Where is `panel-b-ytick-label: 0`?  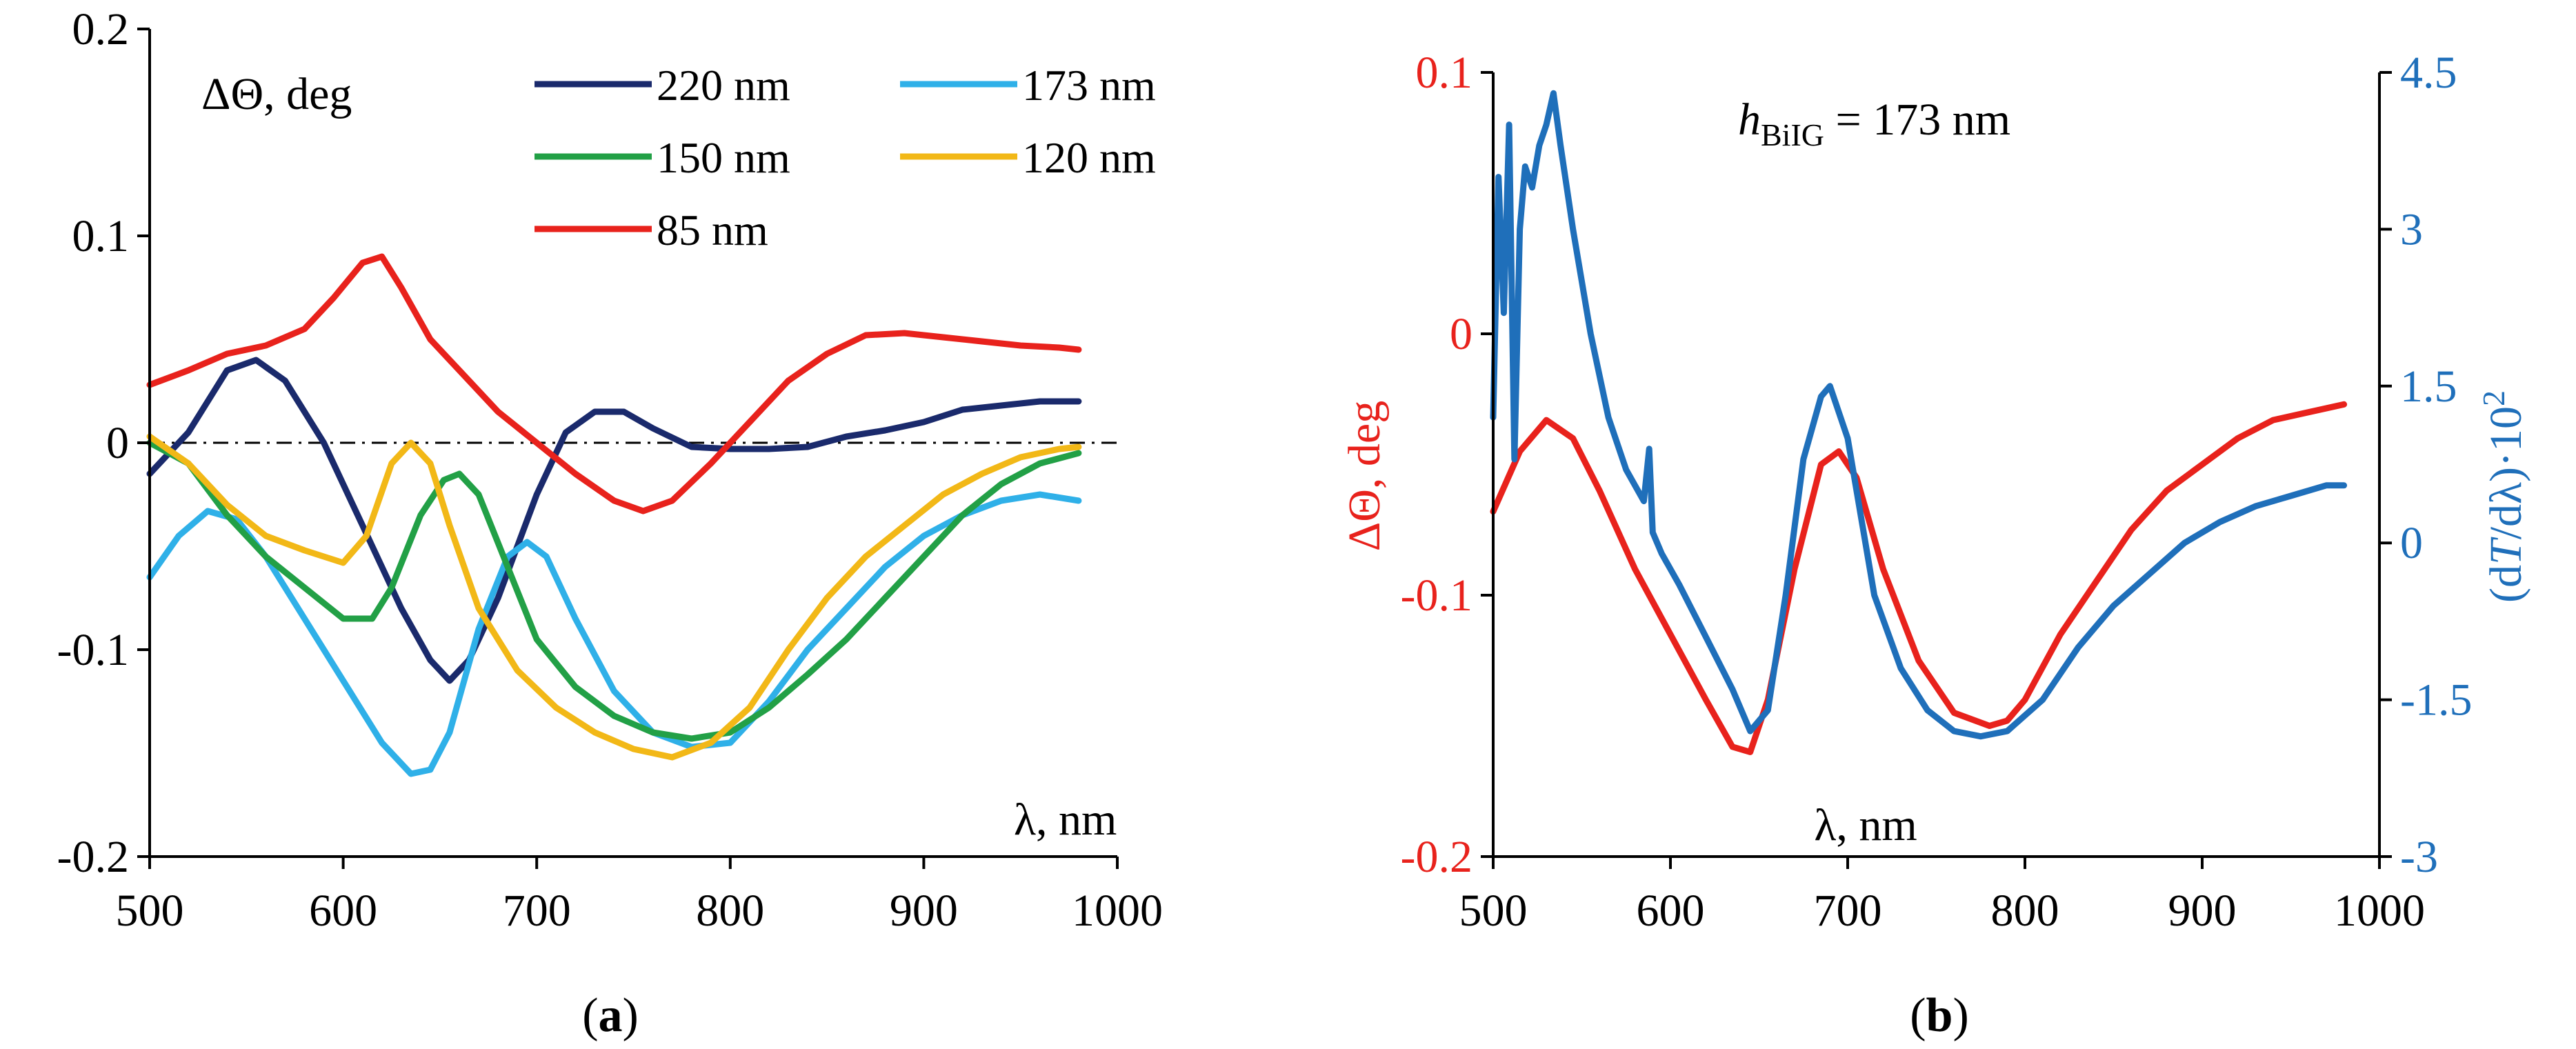
panel-b-ytick-label: 0 is located at coordinates (1461, 334).